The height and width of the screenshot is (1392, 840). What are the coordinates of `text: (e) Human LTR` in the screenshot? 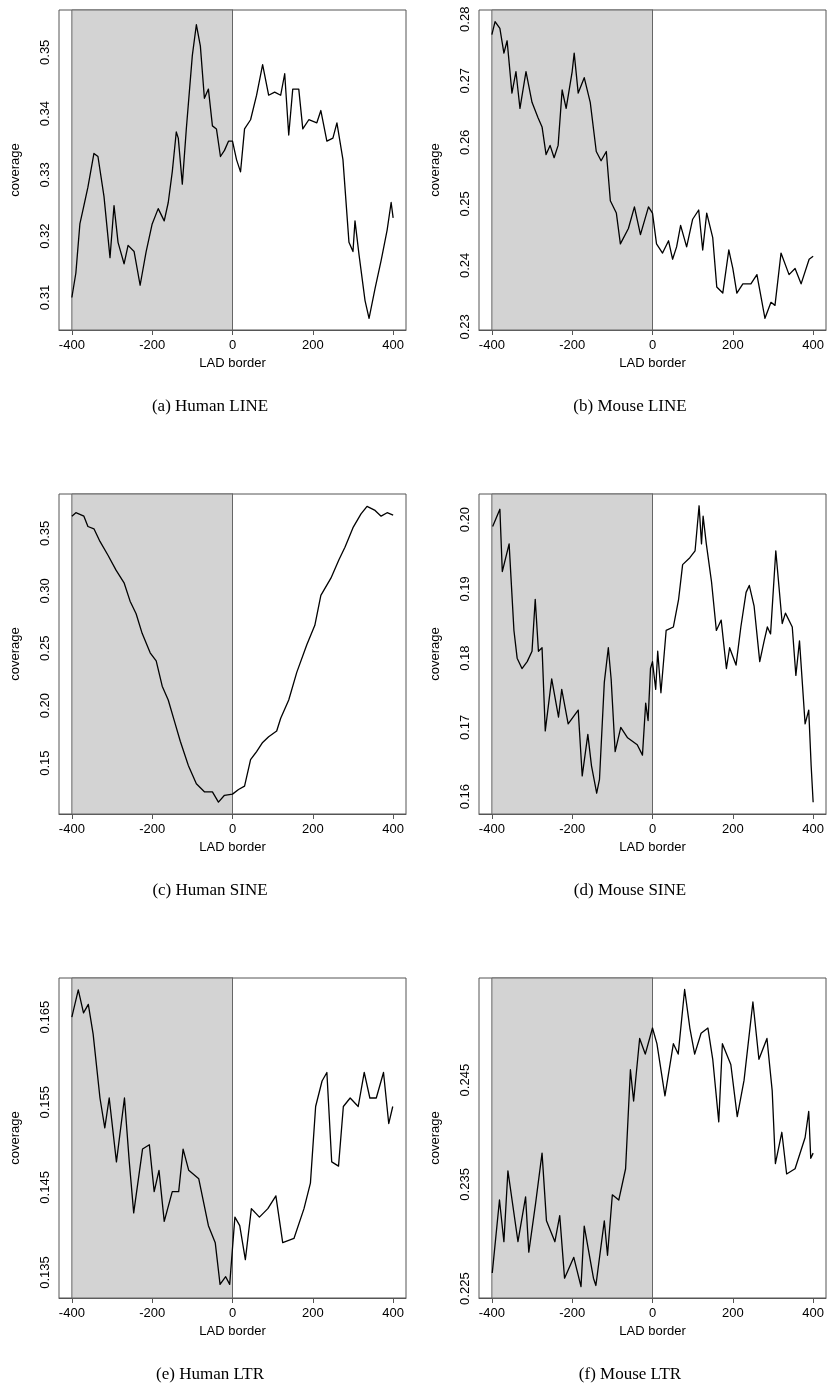 It's located at (210, 1373).